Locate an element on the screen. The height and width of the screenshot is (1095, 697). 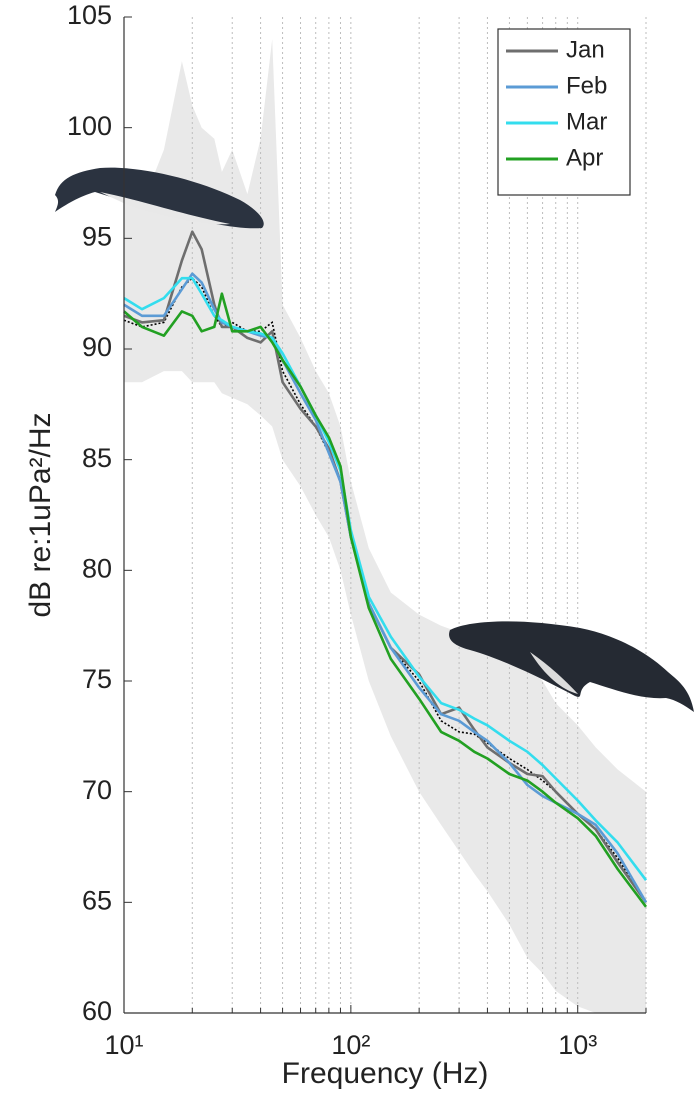
x-tick-label: 10³ is located at coordinates (577, 1045).